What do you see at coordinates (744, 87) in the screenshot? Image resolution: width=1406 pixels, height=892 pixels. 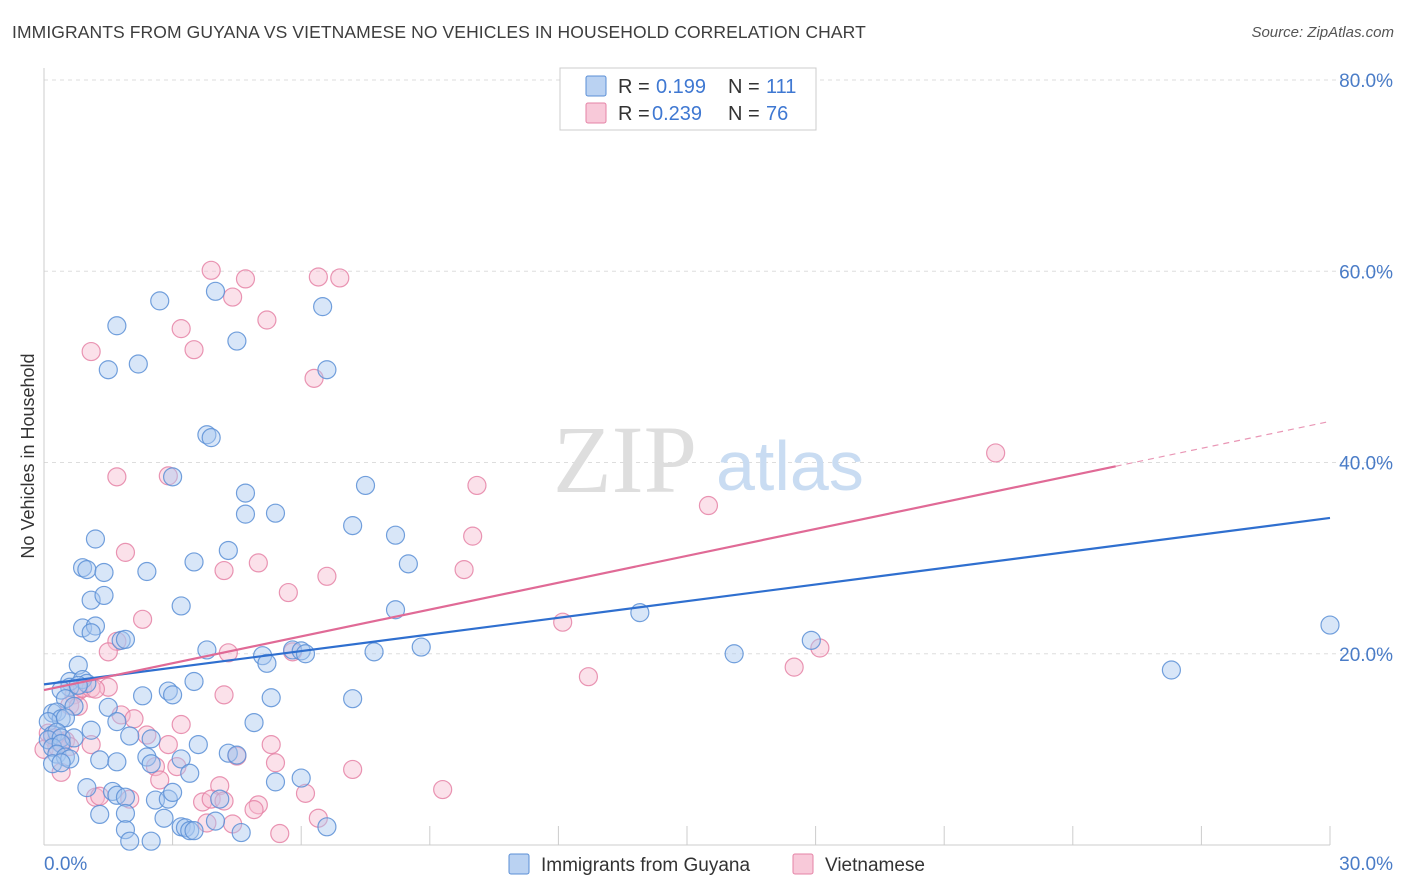 I see `legend-n-label-guyana: N =` at bounding box center [744, 87].